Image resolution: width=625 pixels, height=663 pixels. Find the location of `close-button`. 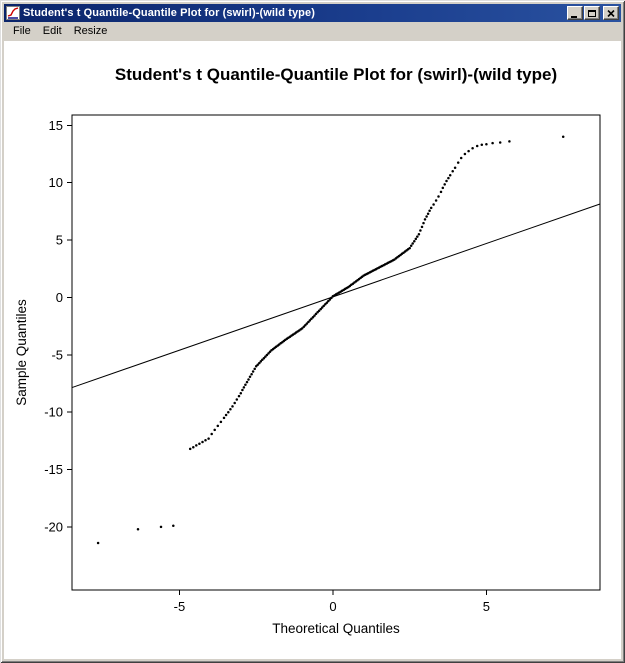

close-button is located at coordinates (611, 13).